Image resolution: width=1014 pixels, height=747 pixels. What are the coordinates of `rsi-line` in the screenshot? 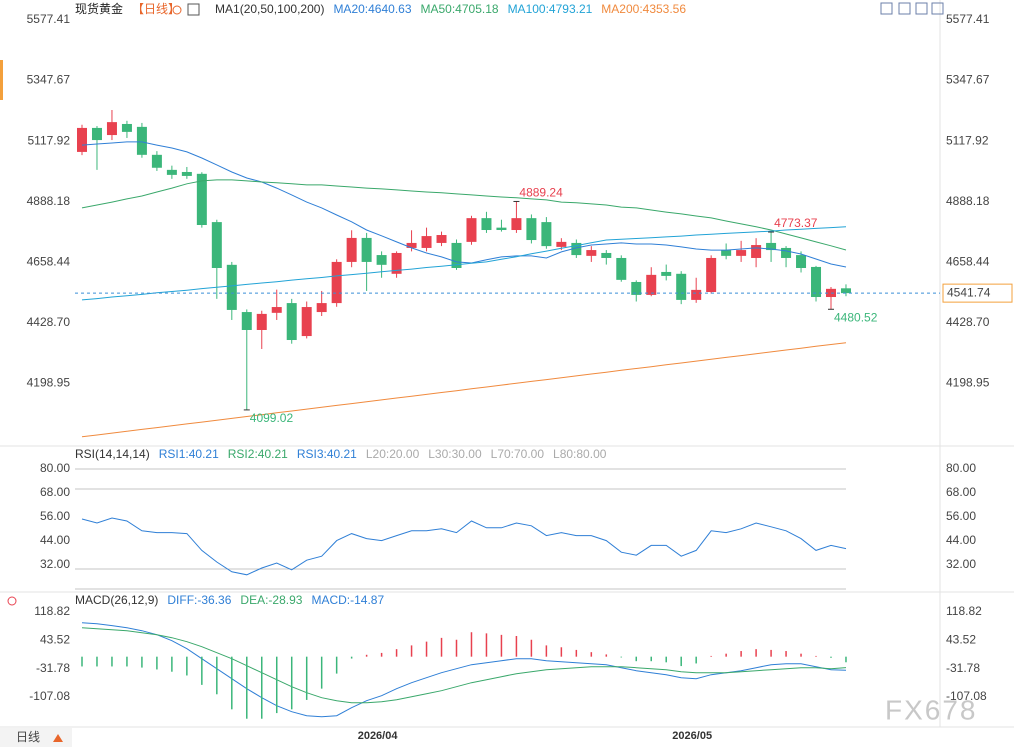 It's located at (464, 546).